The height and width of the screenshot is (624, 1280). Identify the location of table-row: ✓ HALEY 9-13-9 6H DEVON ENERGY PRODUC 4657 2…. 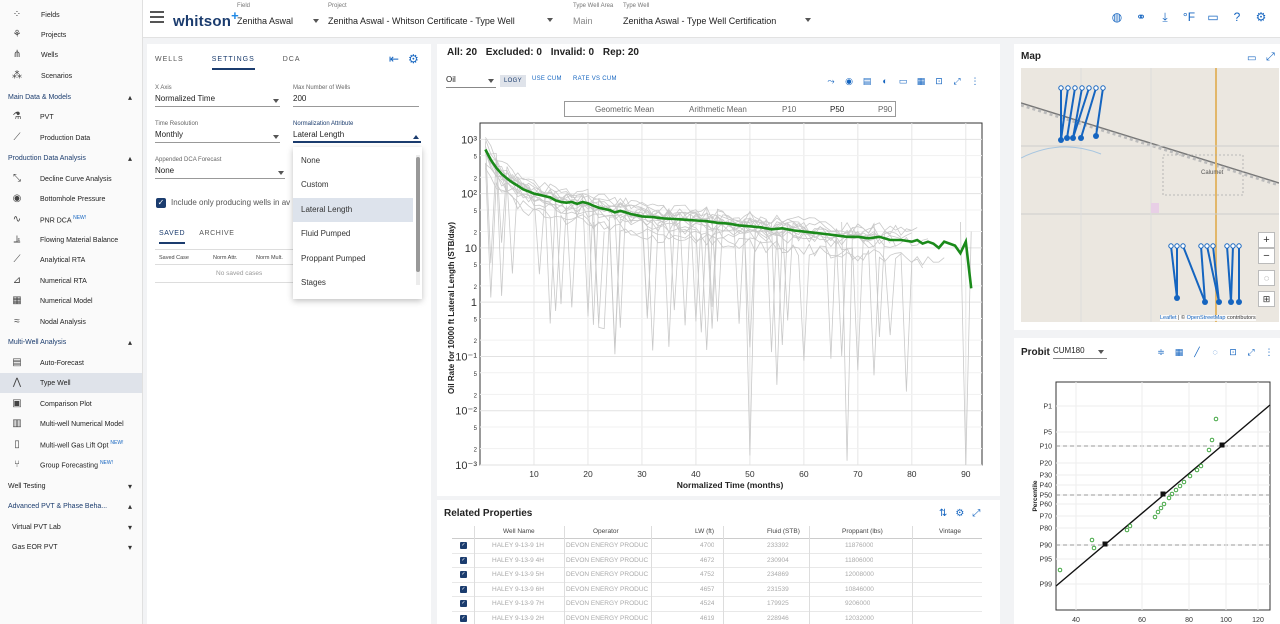
(717, 590).